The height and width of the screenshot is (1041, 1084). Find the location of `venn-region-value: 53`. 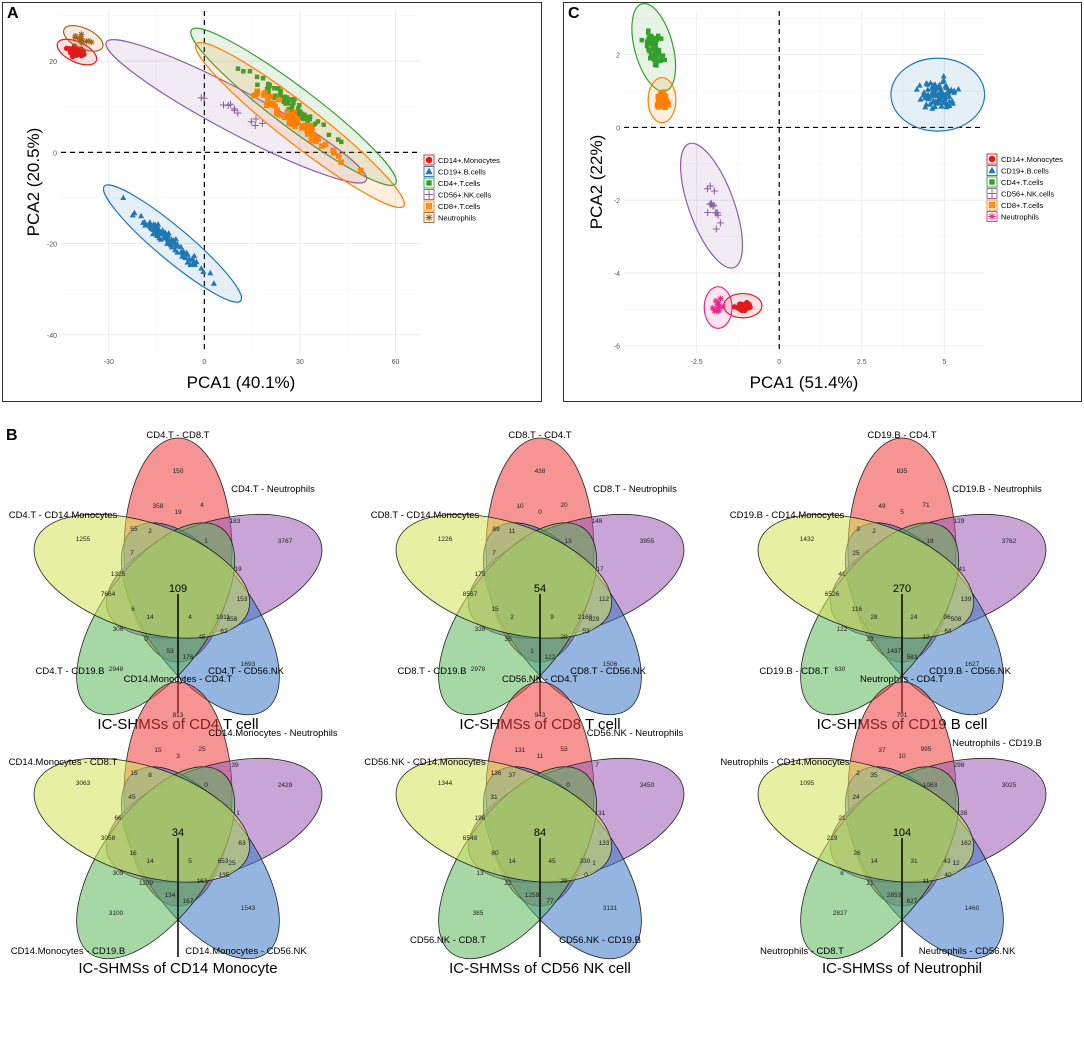

venn-region-value: 53 is located at coordinates (170, 651).